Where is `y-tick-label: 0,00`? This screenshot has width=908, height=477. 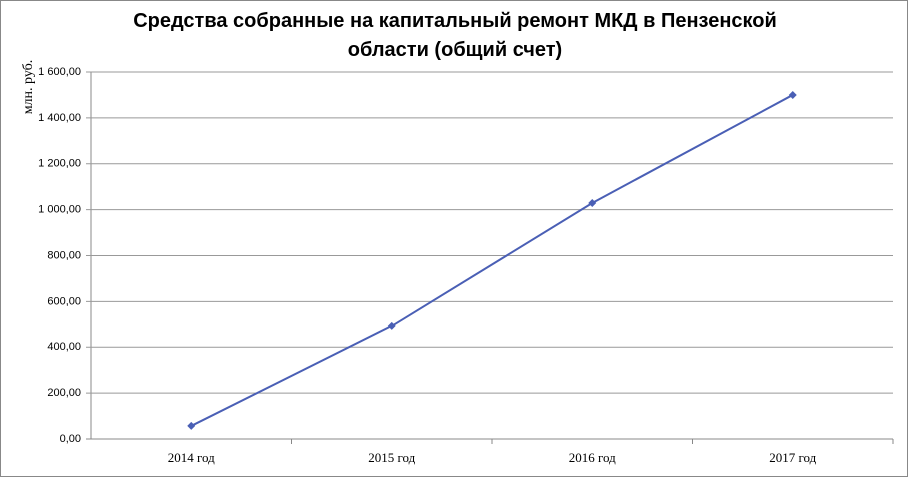
y-tick-label: 0,00 is located at coordinates (70, 439).